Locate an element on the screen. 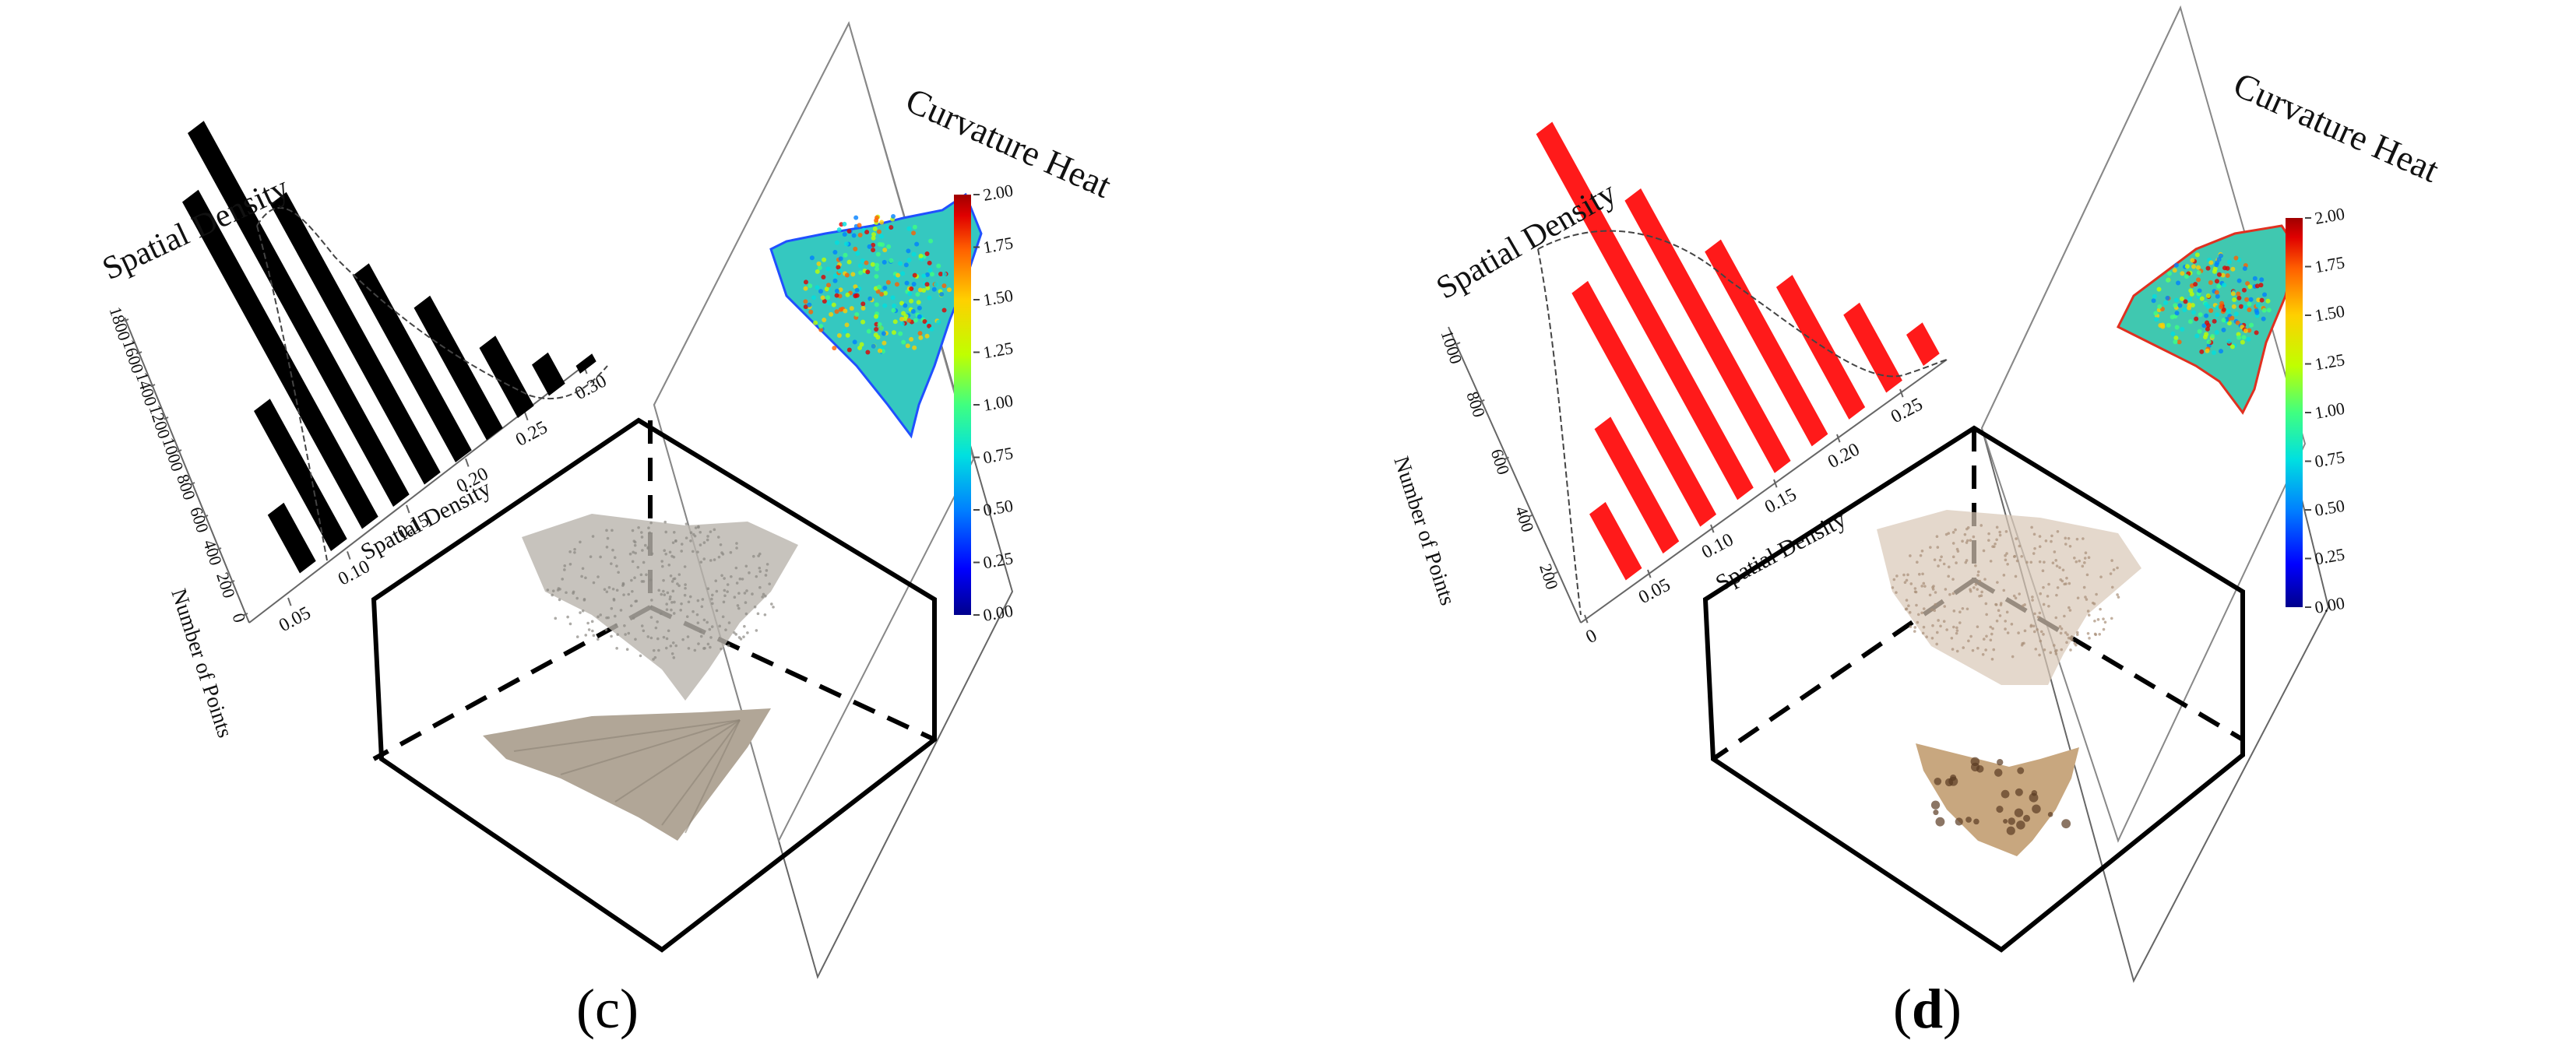 The image size is (2576, 1061). hist-bars is located at coordinates (1738, 364).